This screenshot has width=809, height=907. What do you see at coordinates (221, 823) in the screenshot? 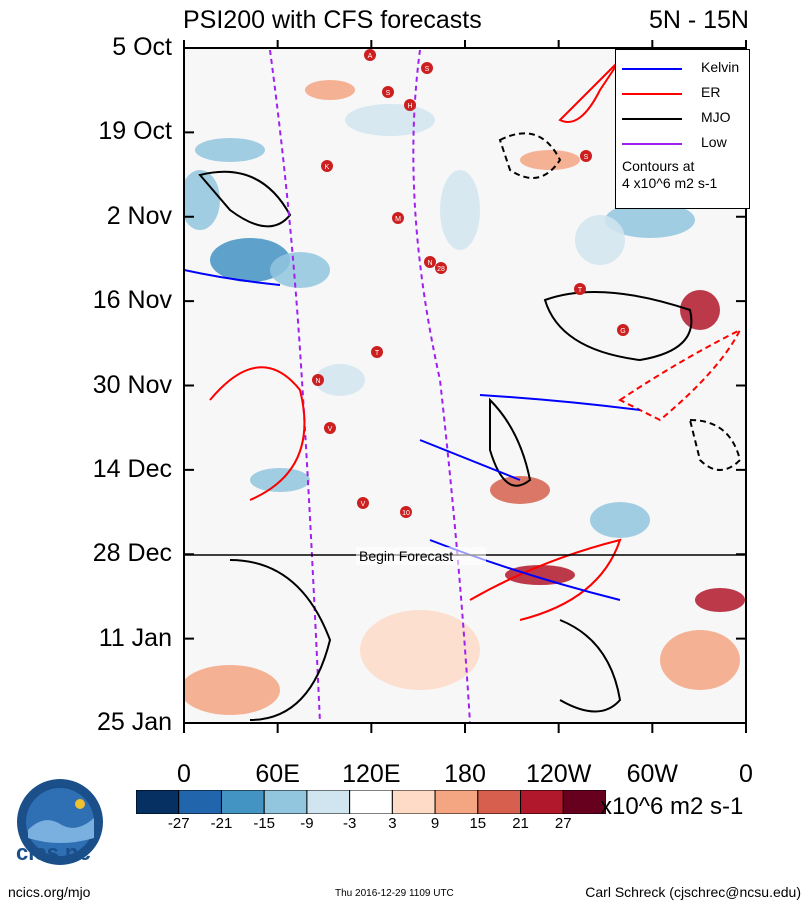
I see `colorbar-tick-label: -21` at bounding box center [221, 823].